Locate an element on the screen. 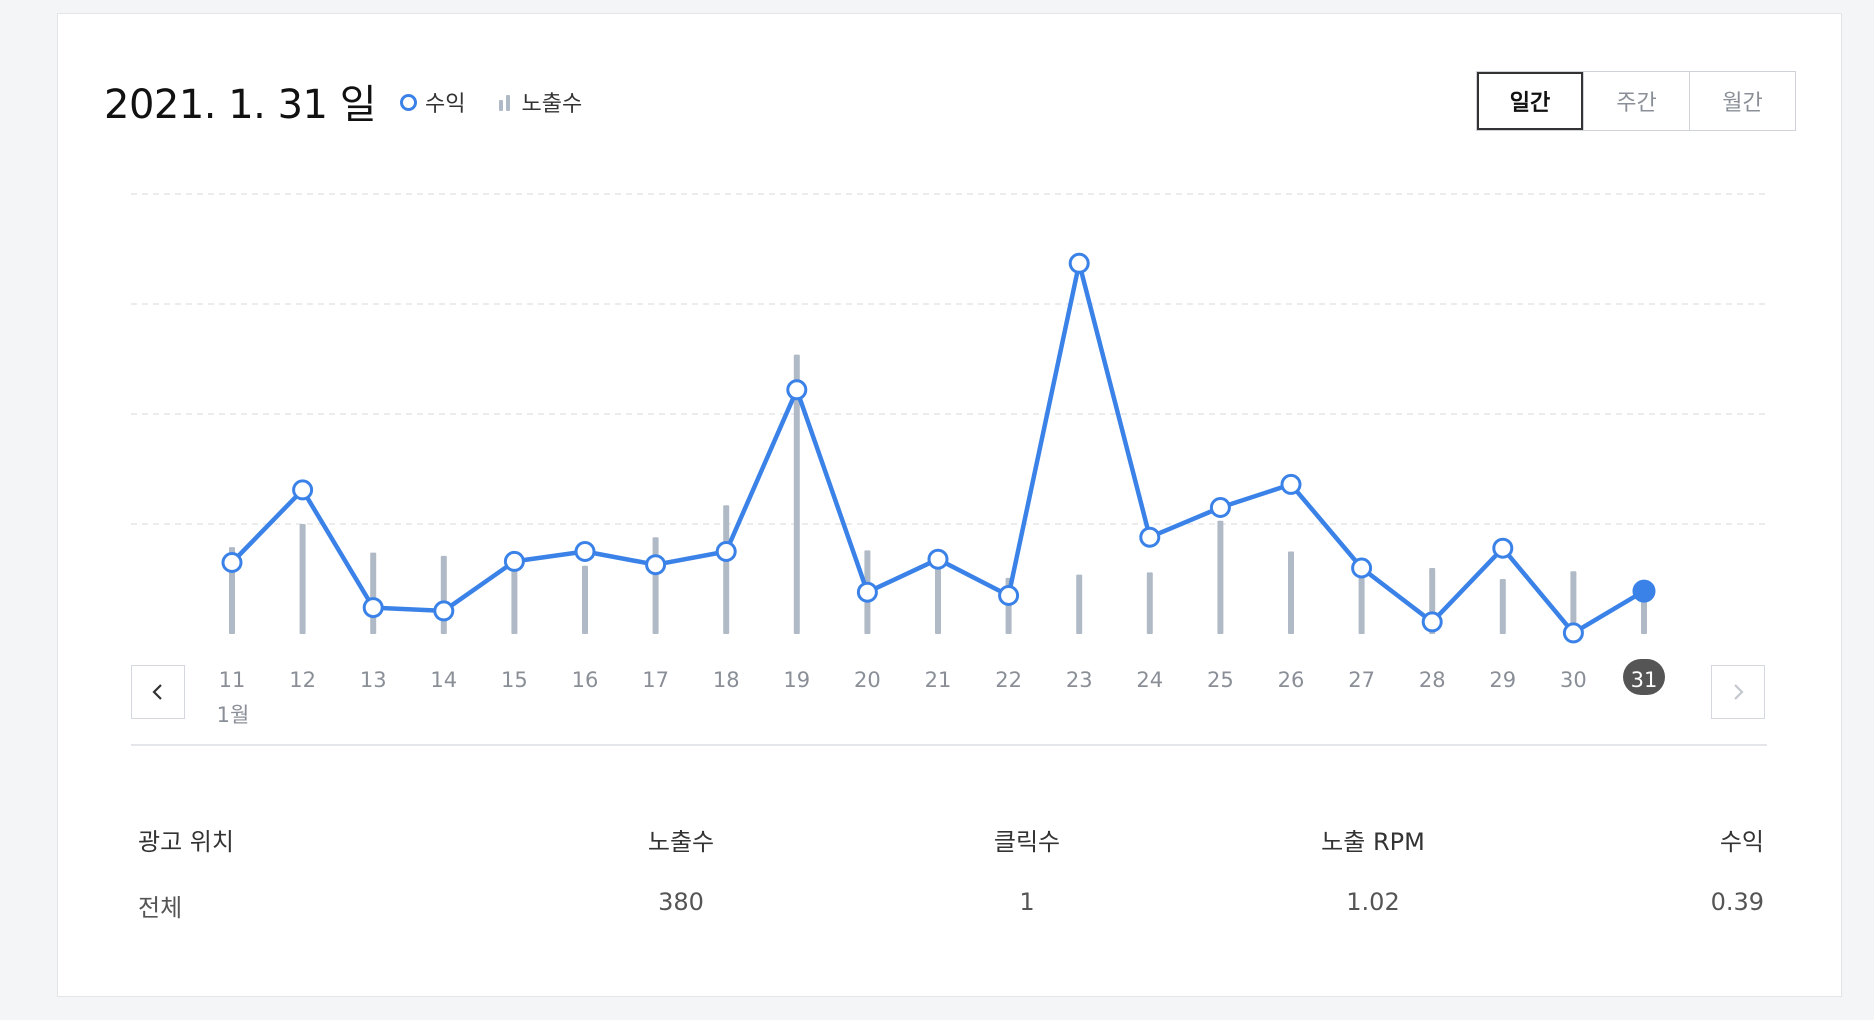 This screenshot has width=1874, height=1020. x-tick-label: 20 is located at coordinates (867, 680).